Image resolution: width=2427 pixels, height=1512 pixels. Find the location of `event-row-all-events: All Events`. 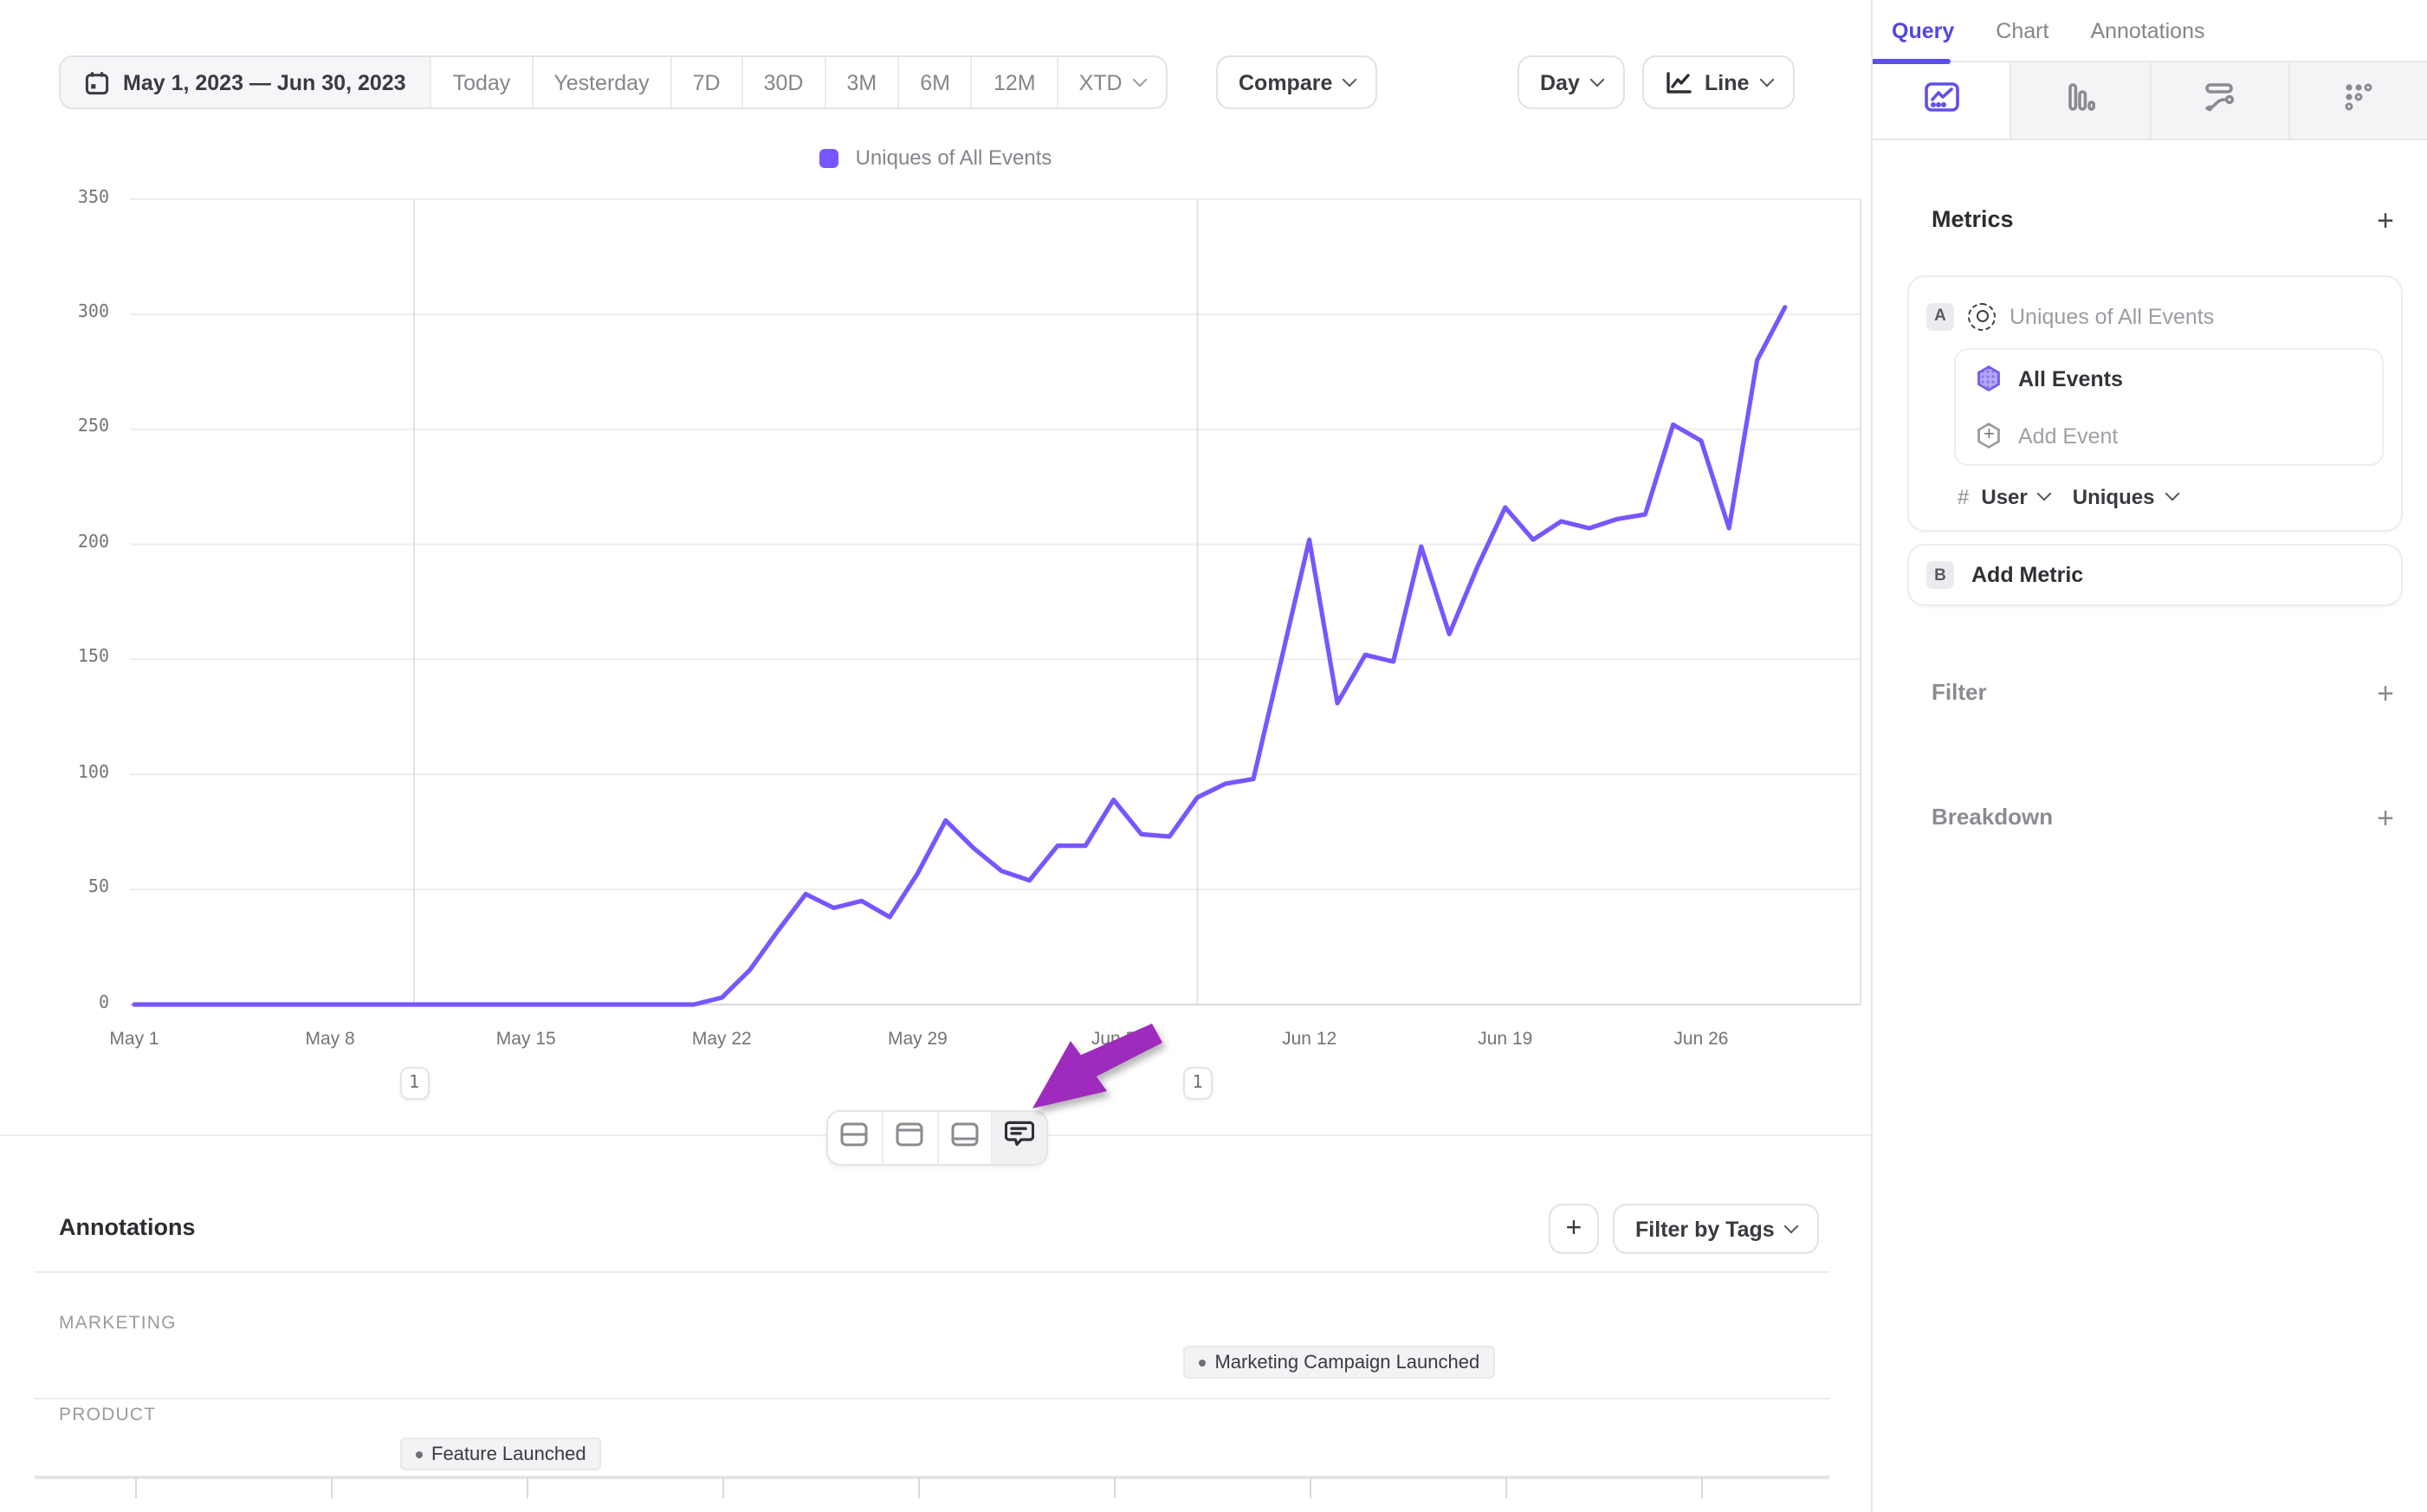

event-row-all-events: All Events is located at coordinates (2169, 378).